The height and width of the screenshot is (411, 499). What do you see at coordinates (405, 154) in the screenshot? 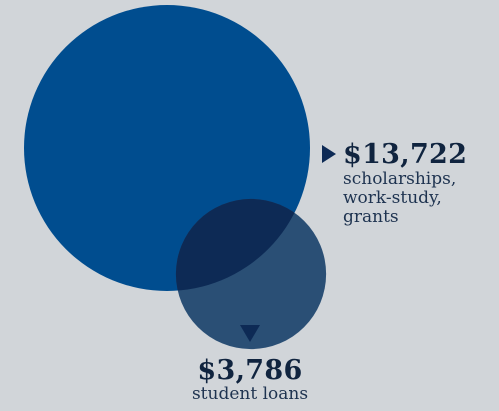
I see `value-label-grants: $13,722` at bounding box center [405, 154].